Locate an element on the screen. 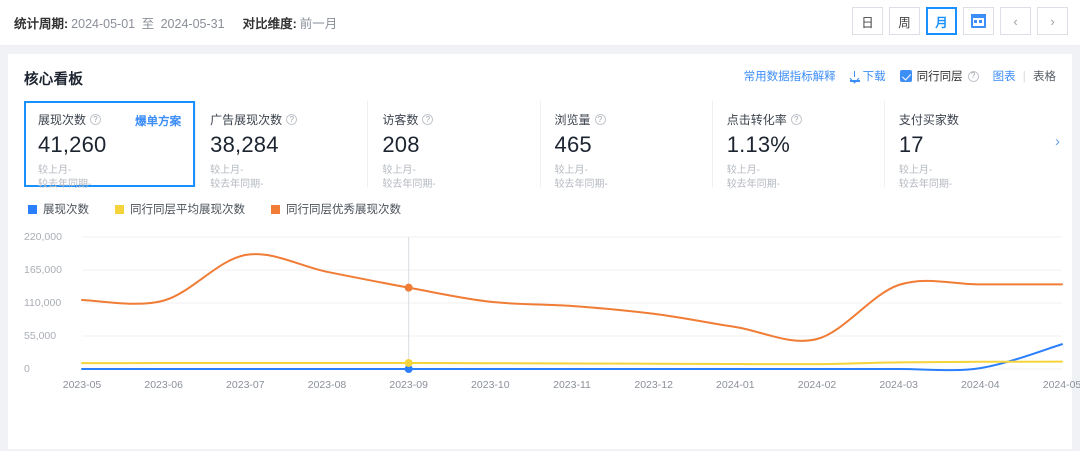  kpi-card-value: 38,284 is located at coordinates (244, 144).